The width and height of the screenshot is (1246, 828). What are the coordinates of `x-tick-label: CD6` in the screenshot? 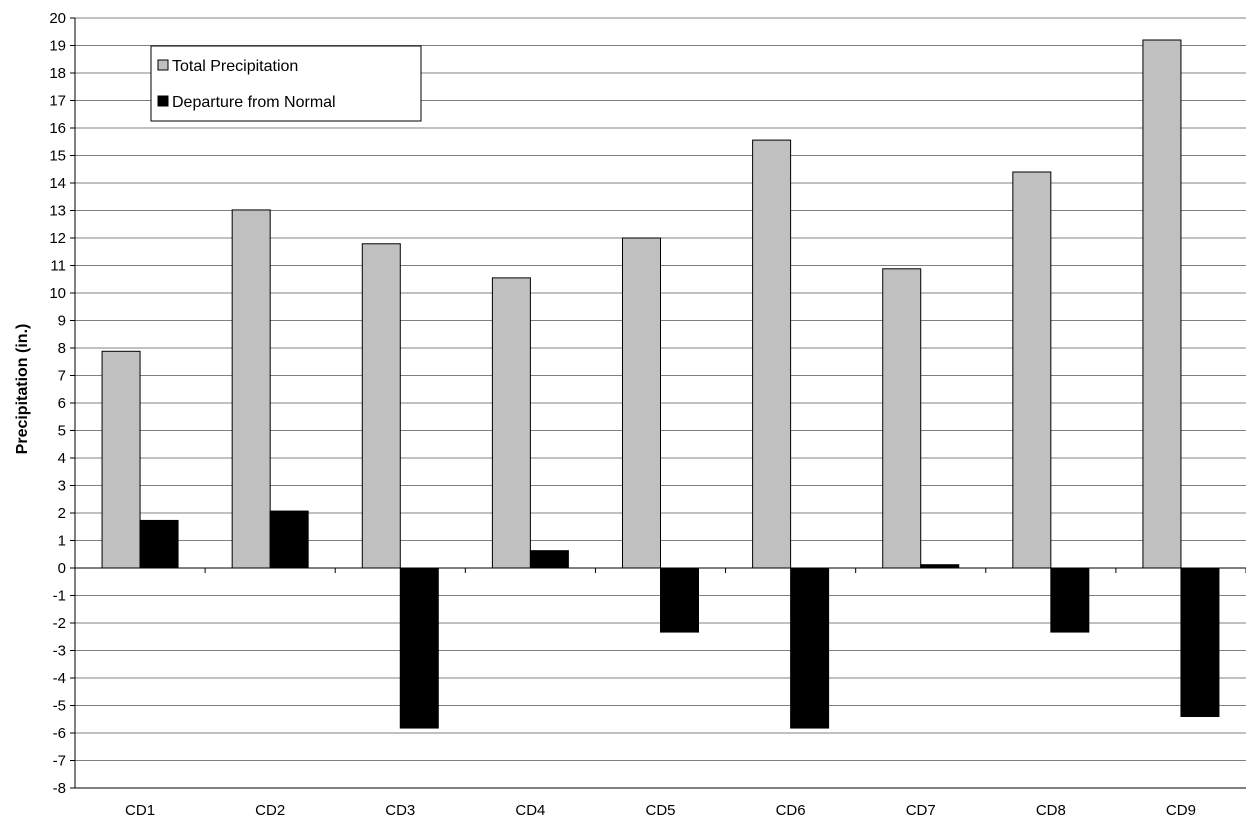 It's located at (791, 810).